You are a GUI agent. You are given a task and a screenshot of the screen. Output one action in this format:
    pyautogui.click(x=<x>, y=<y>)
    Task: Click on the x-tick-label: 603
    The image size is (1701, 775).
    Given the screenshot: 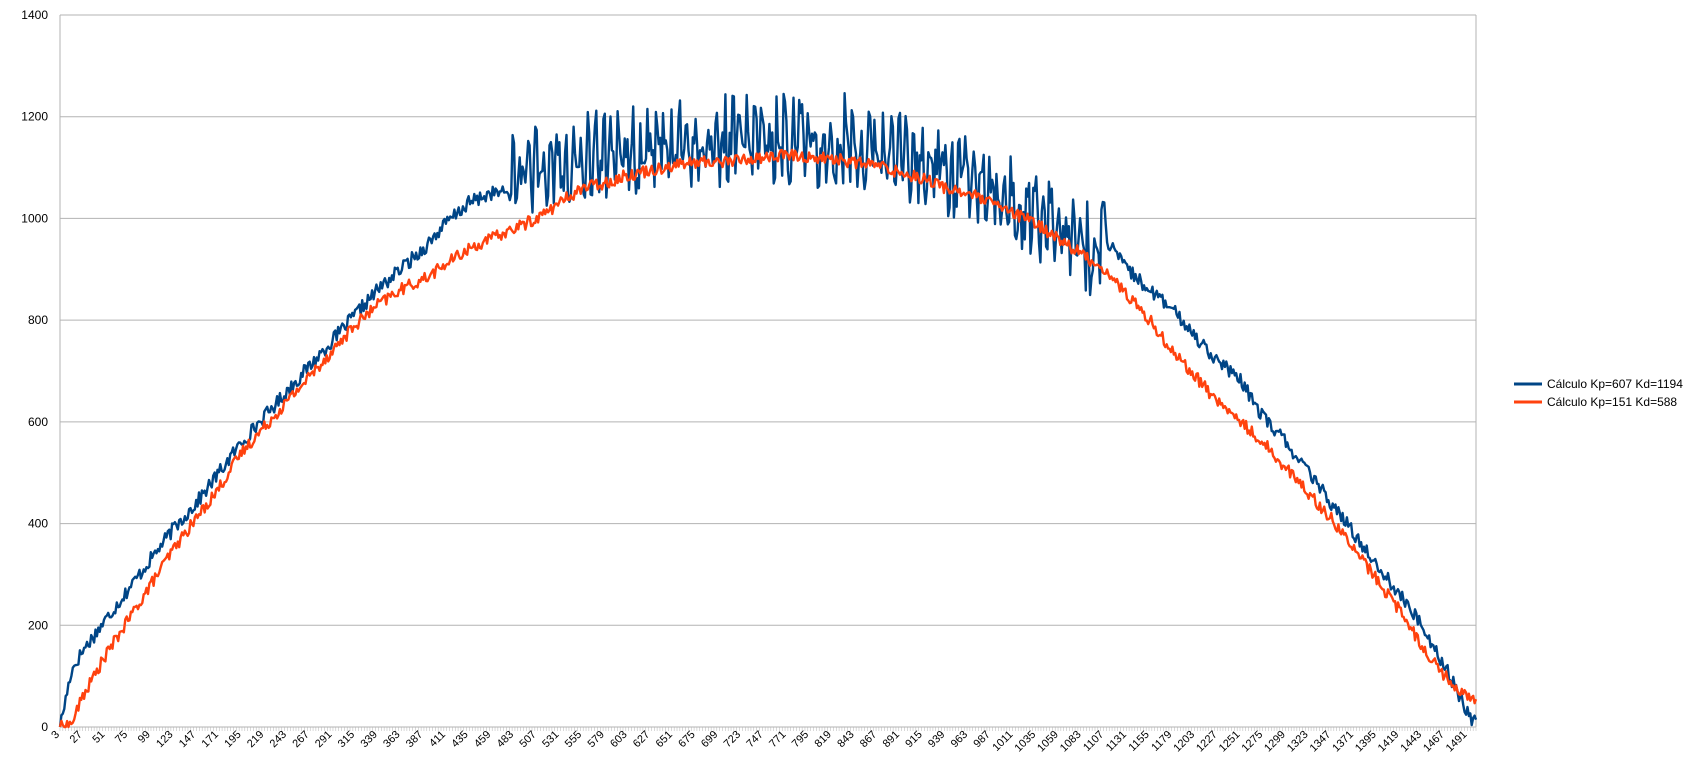 What is the action you would take?
    pyautogui.click(x=618, y=739)
    